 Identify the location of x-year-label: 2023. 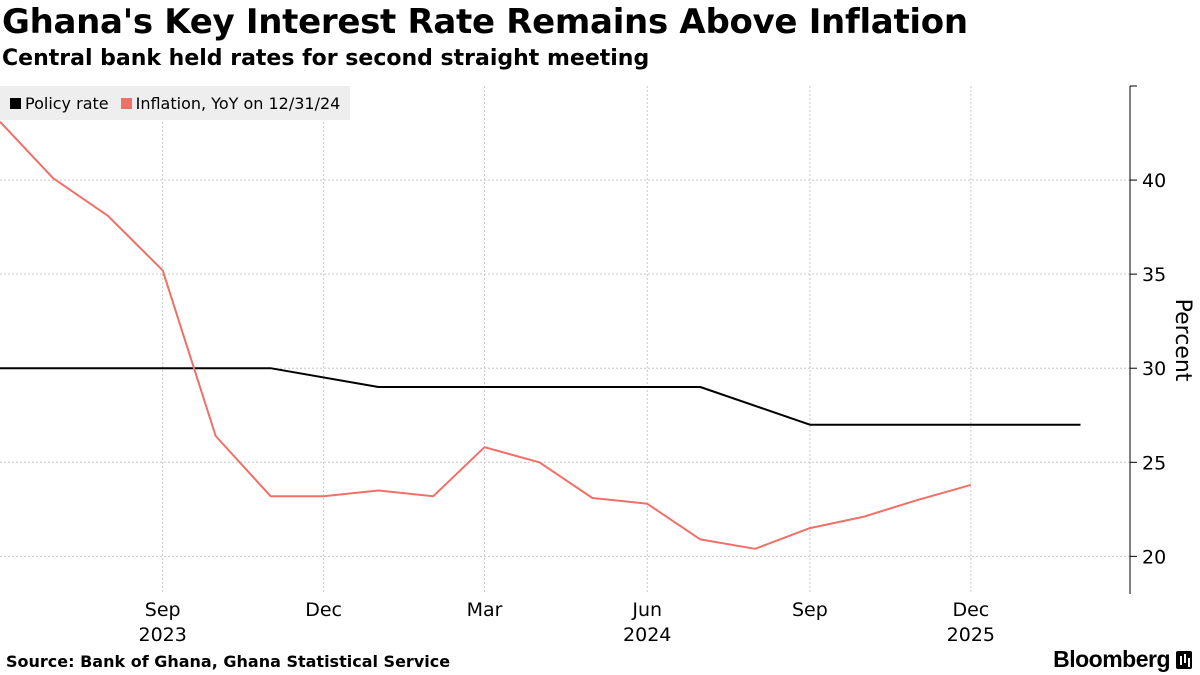
(163, 635).